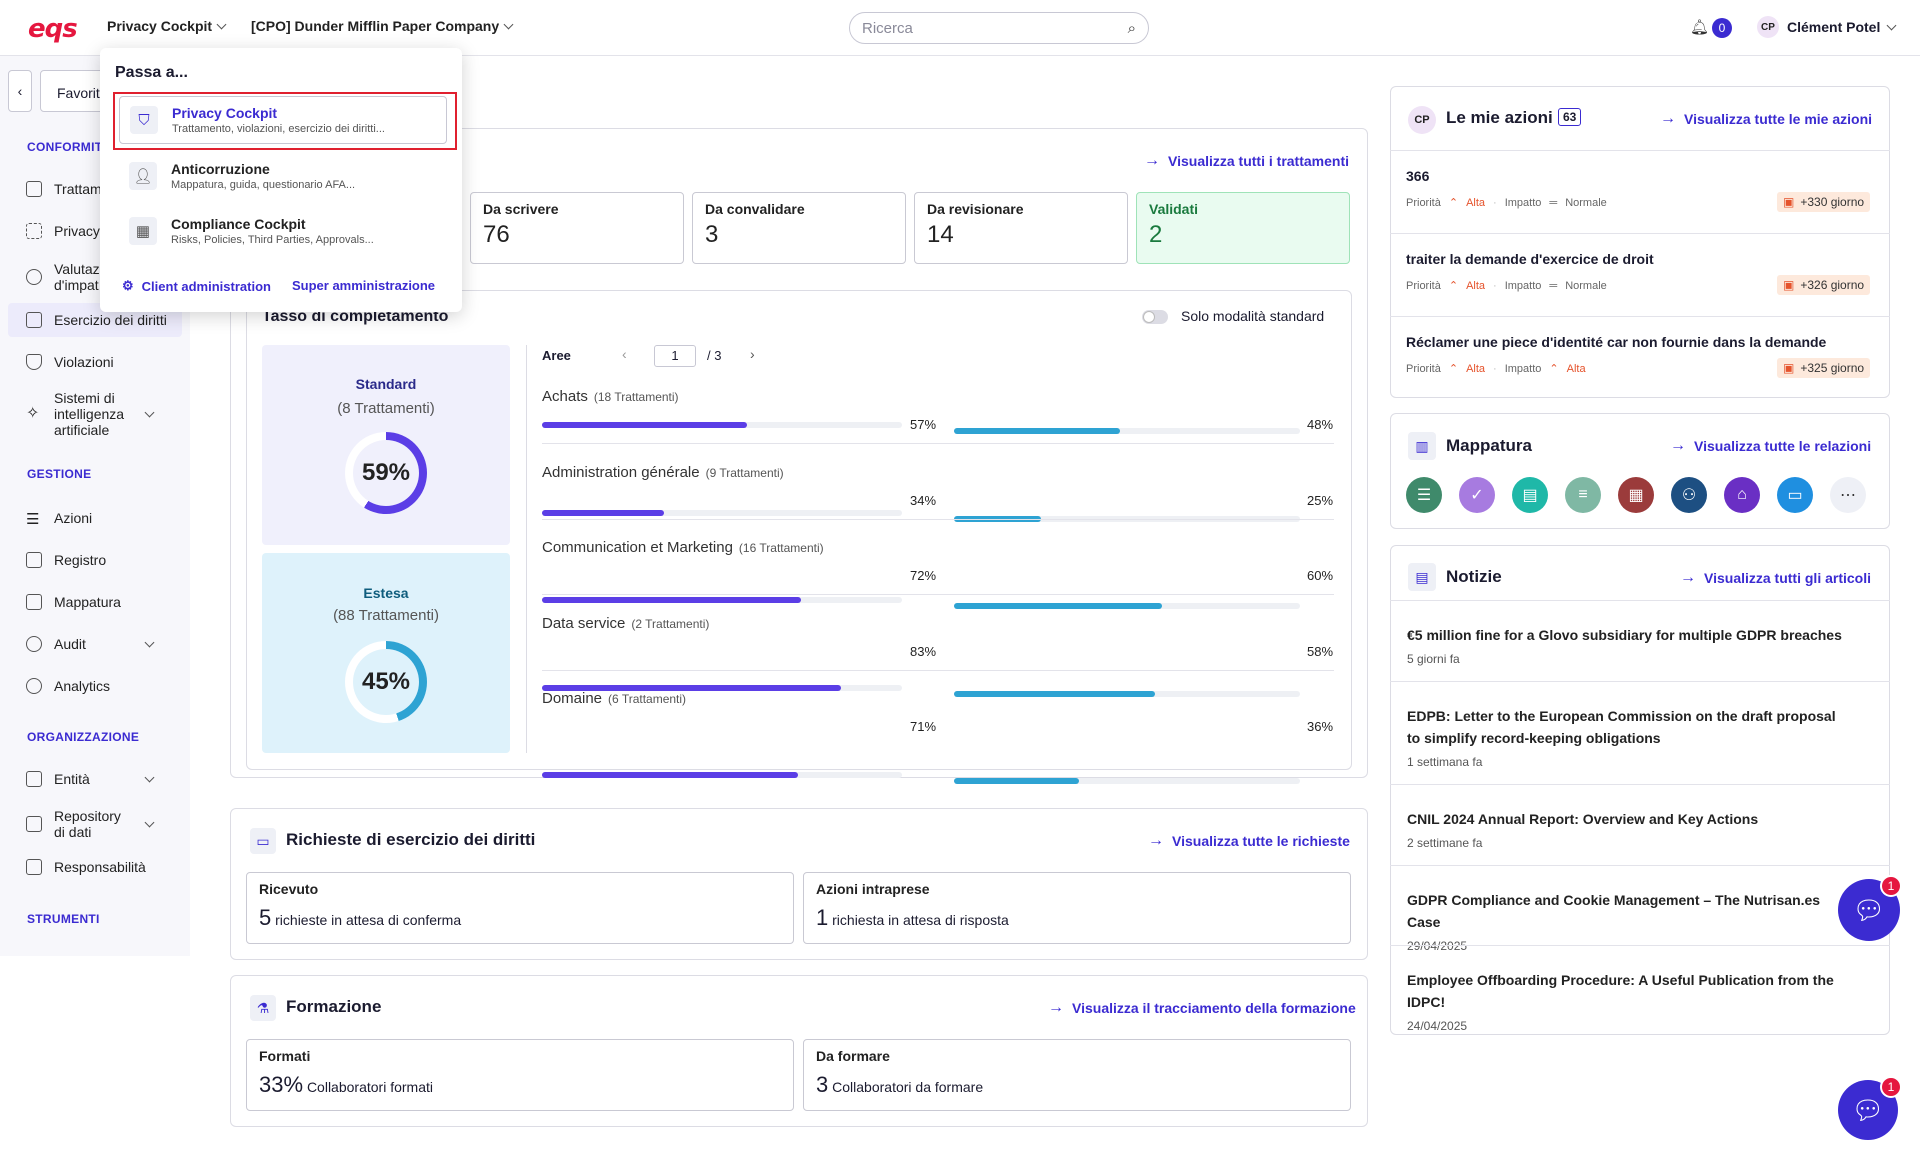 This screenshot has width=1920, height=1159. I want to click on search-icon: ⌕, so click(1131, 28).